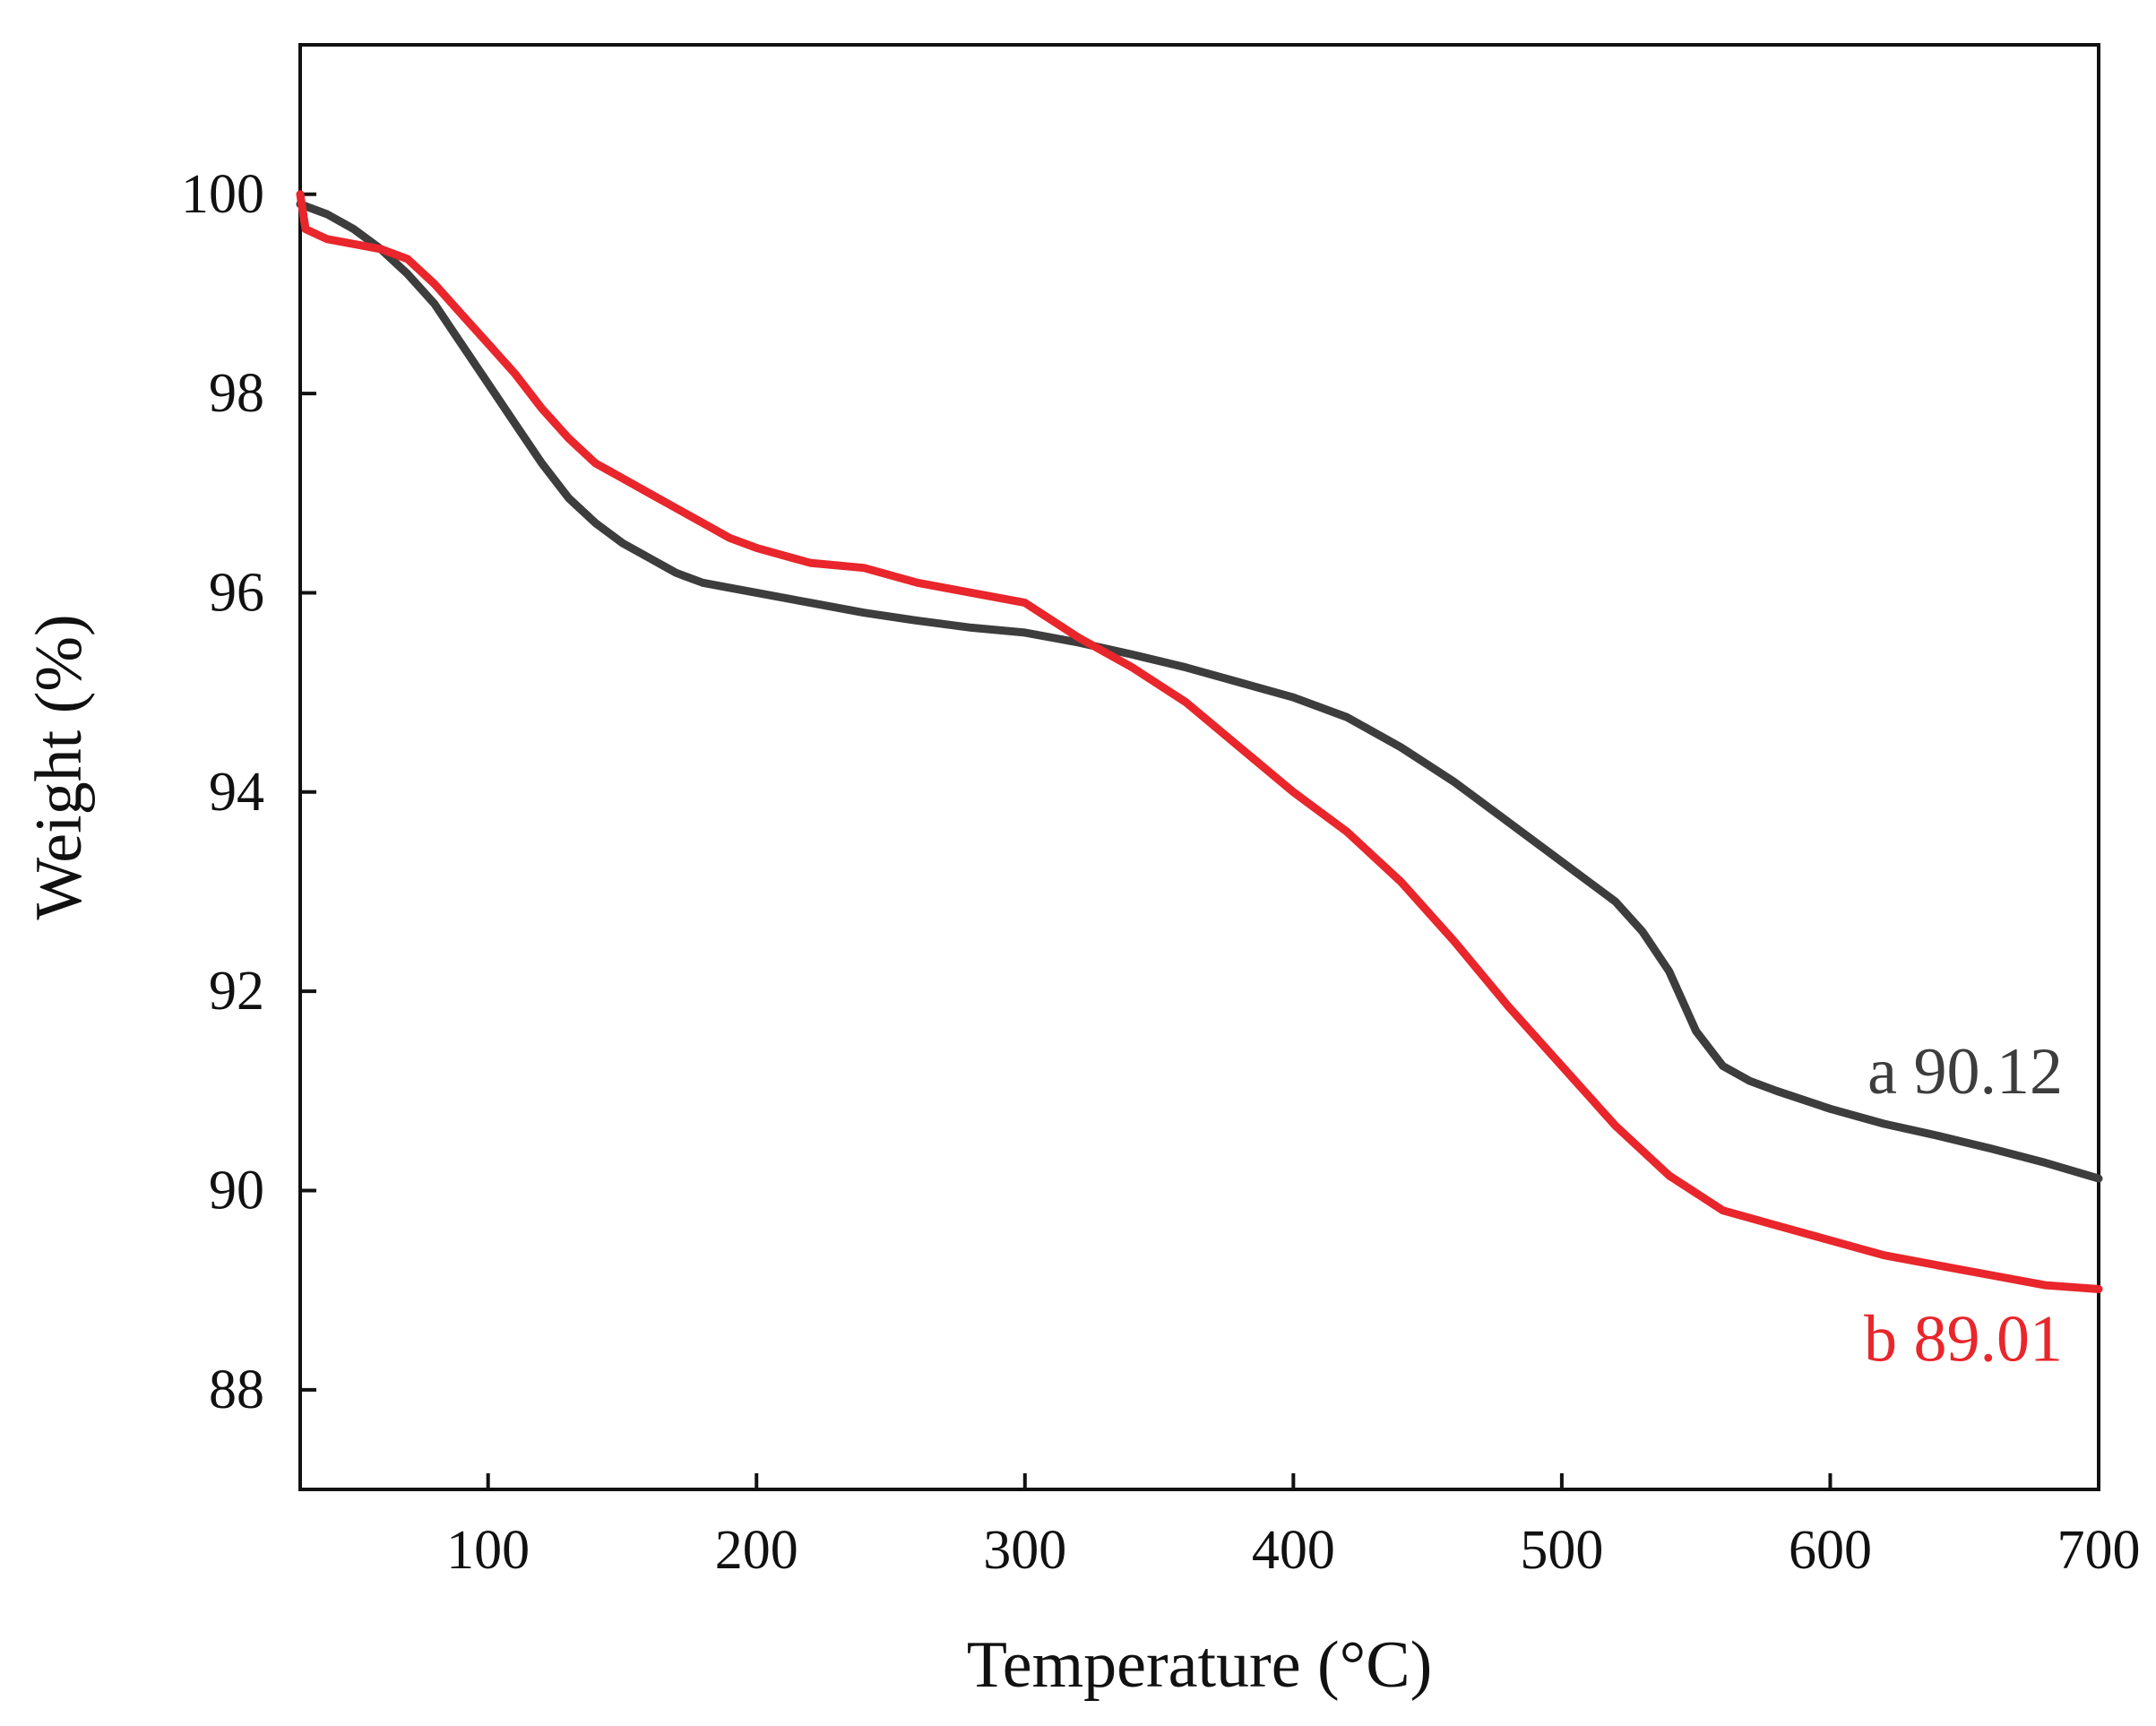 The height and width of the screenshot is (1726, 2156). I want to click on x-tick-label: 700, so click(2099, 1550).